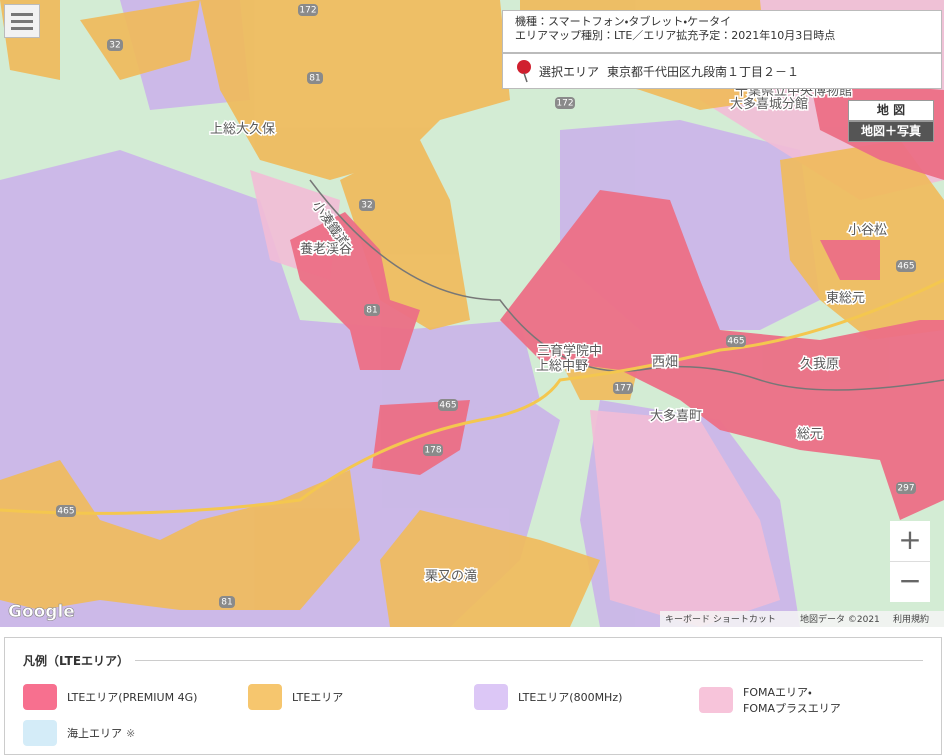 The height and width of the screenshot is (755, 944). Describe the element at coordinates (675, 35) in the screenshot. I see `info-text: エリアマップ種別：LTE／エリア拡充予定：2021年10月3日時点` at that location.